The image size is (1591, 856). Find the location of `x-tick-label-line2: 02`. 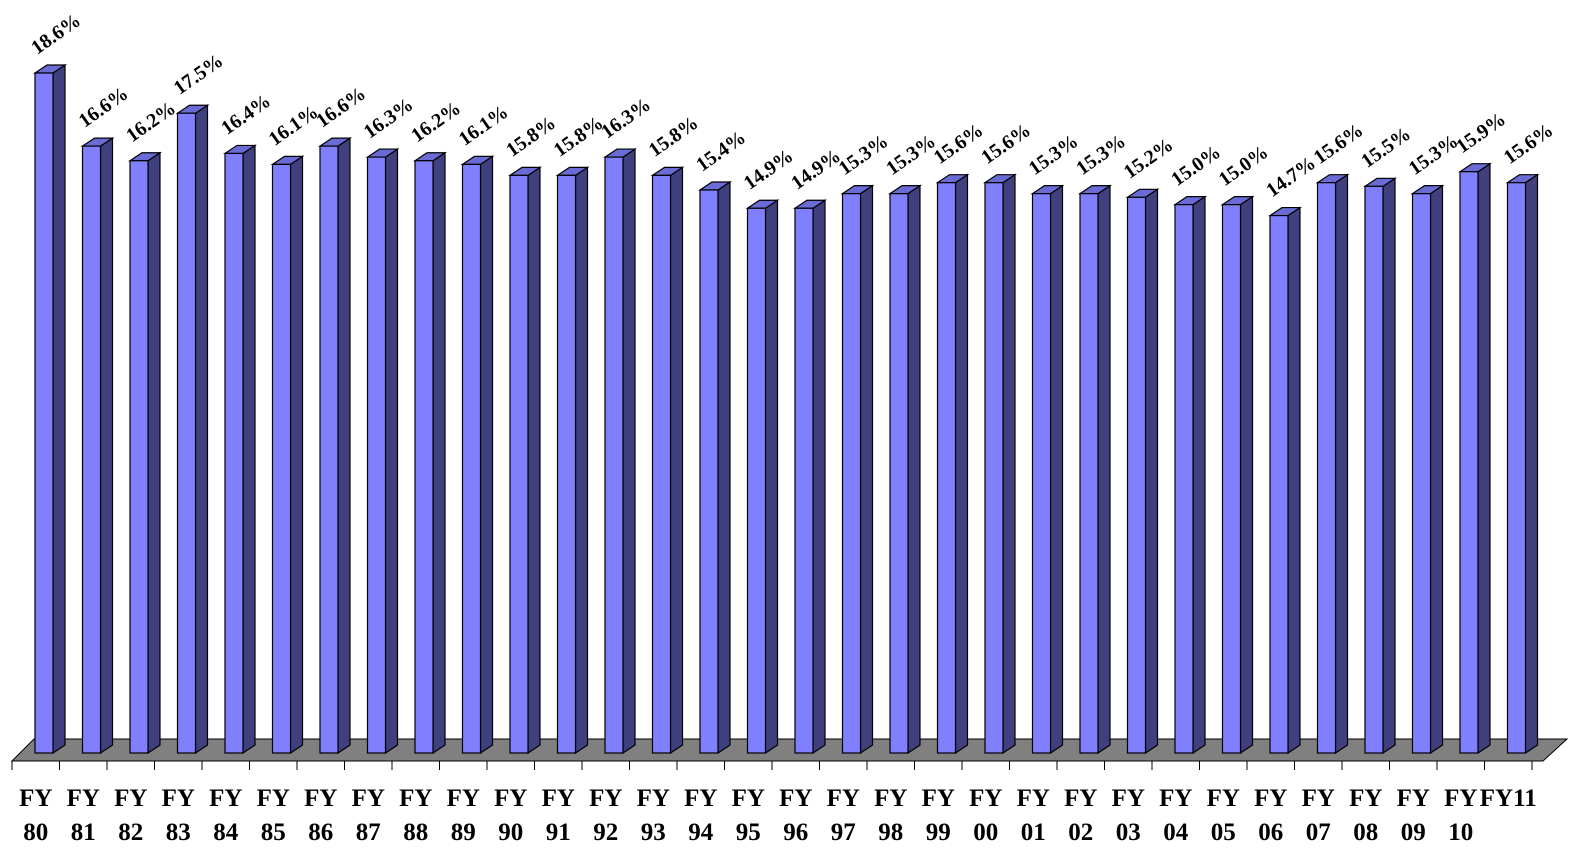

x-tick-label-line2: 02 is located at coordinates (1080, 832).